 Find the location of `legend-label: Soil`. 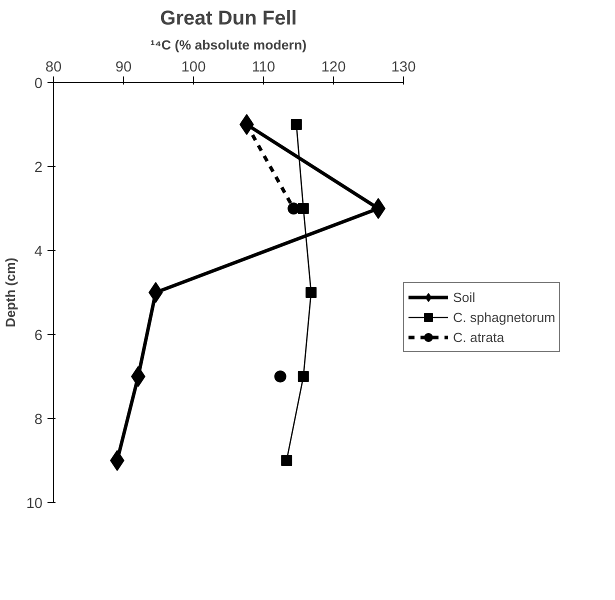

legend-label: Soil is located at coordinates (464, 297).